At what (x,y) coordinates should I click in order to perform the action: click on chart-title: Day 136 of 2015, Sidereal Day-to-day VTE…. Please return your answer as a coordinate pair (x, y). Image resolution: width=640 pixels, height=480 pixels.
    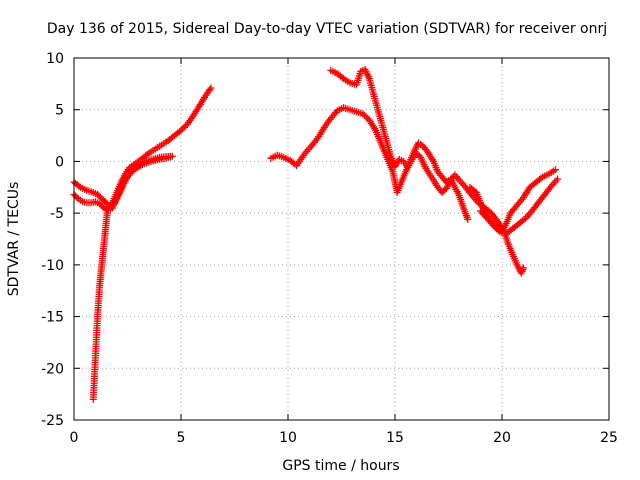
    Looking at the image, I should click on (327, 29).